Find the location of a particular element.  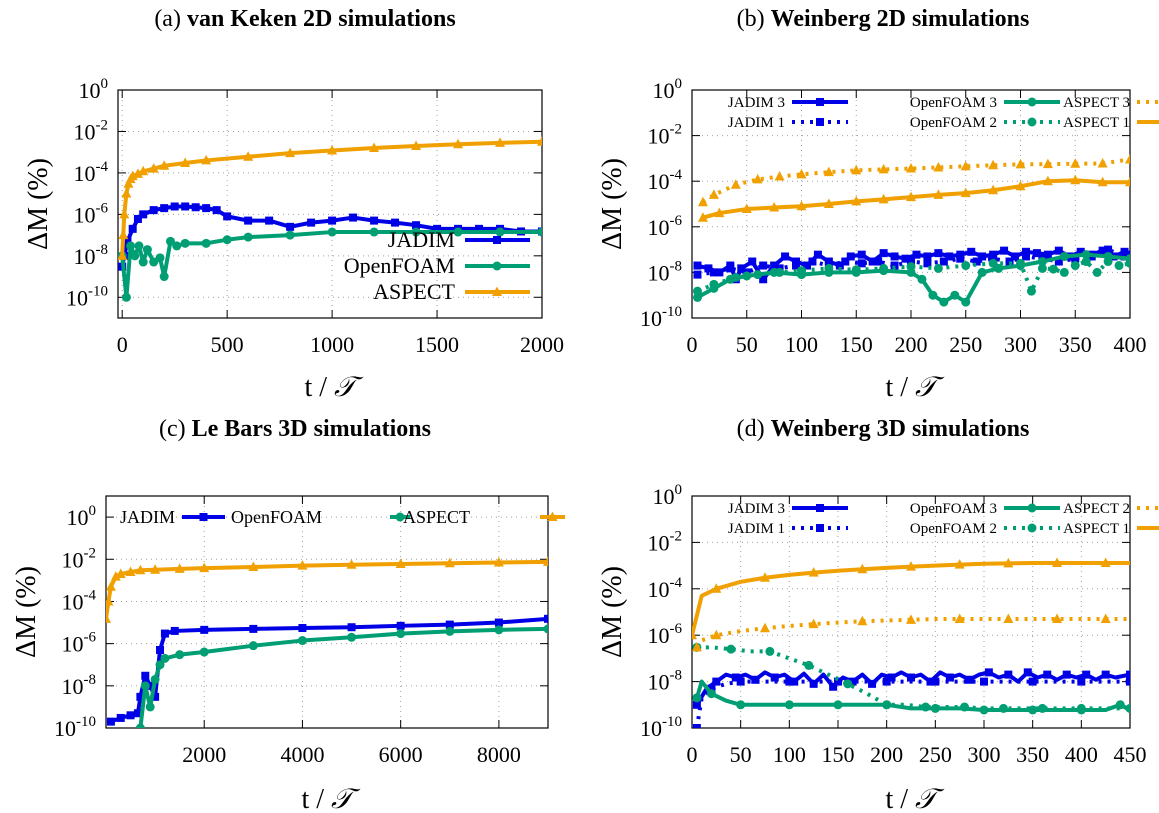

x-tick-label: 8000 is located at coordinates (499, 754).